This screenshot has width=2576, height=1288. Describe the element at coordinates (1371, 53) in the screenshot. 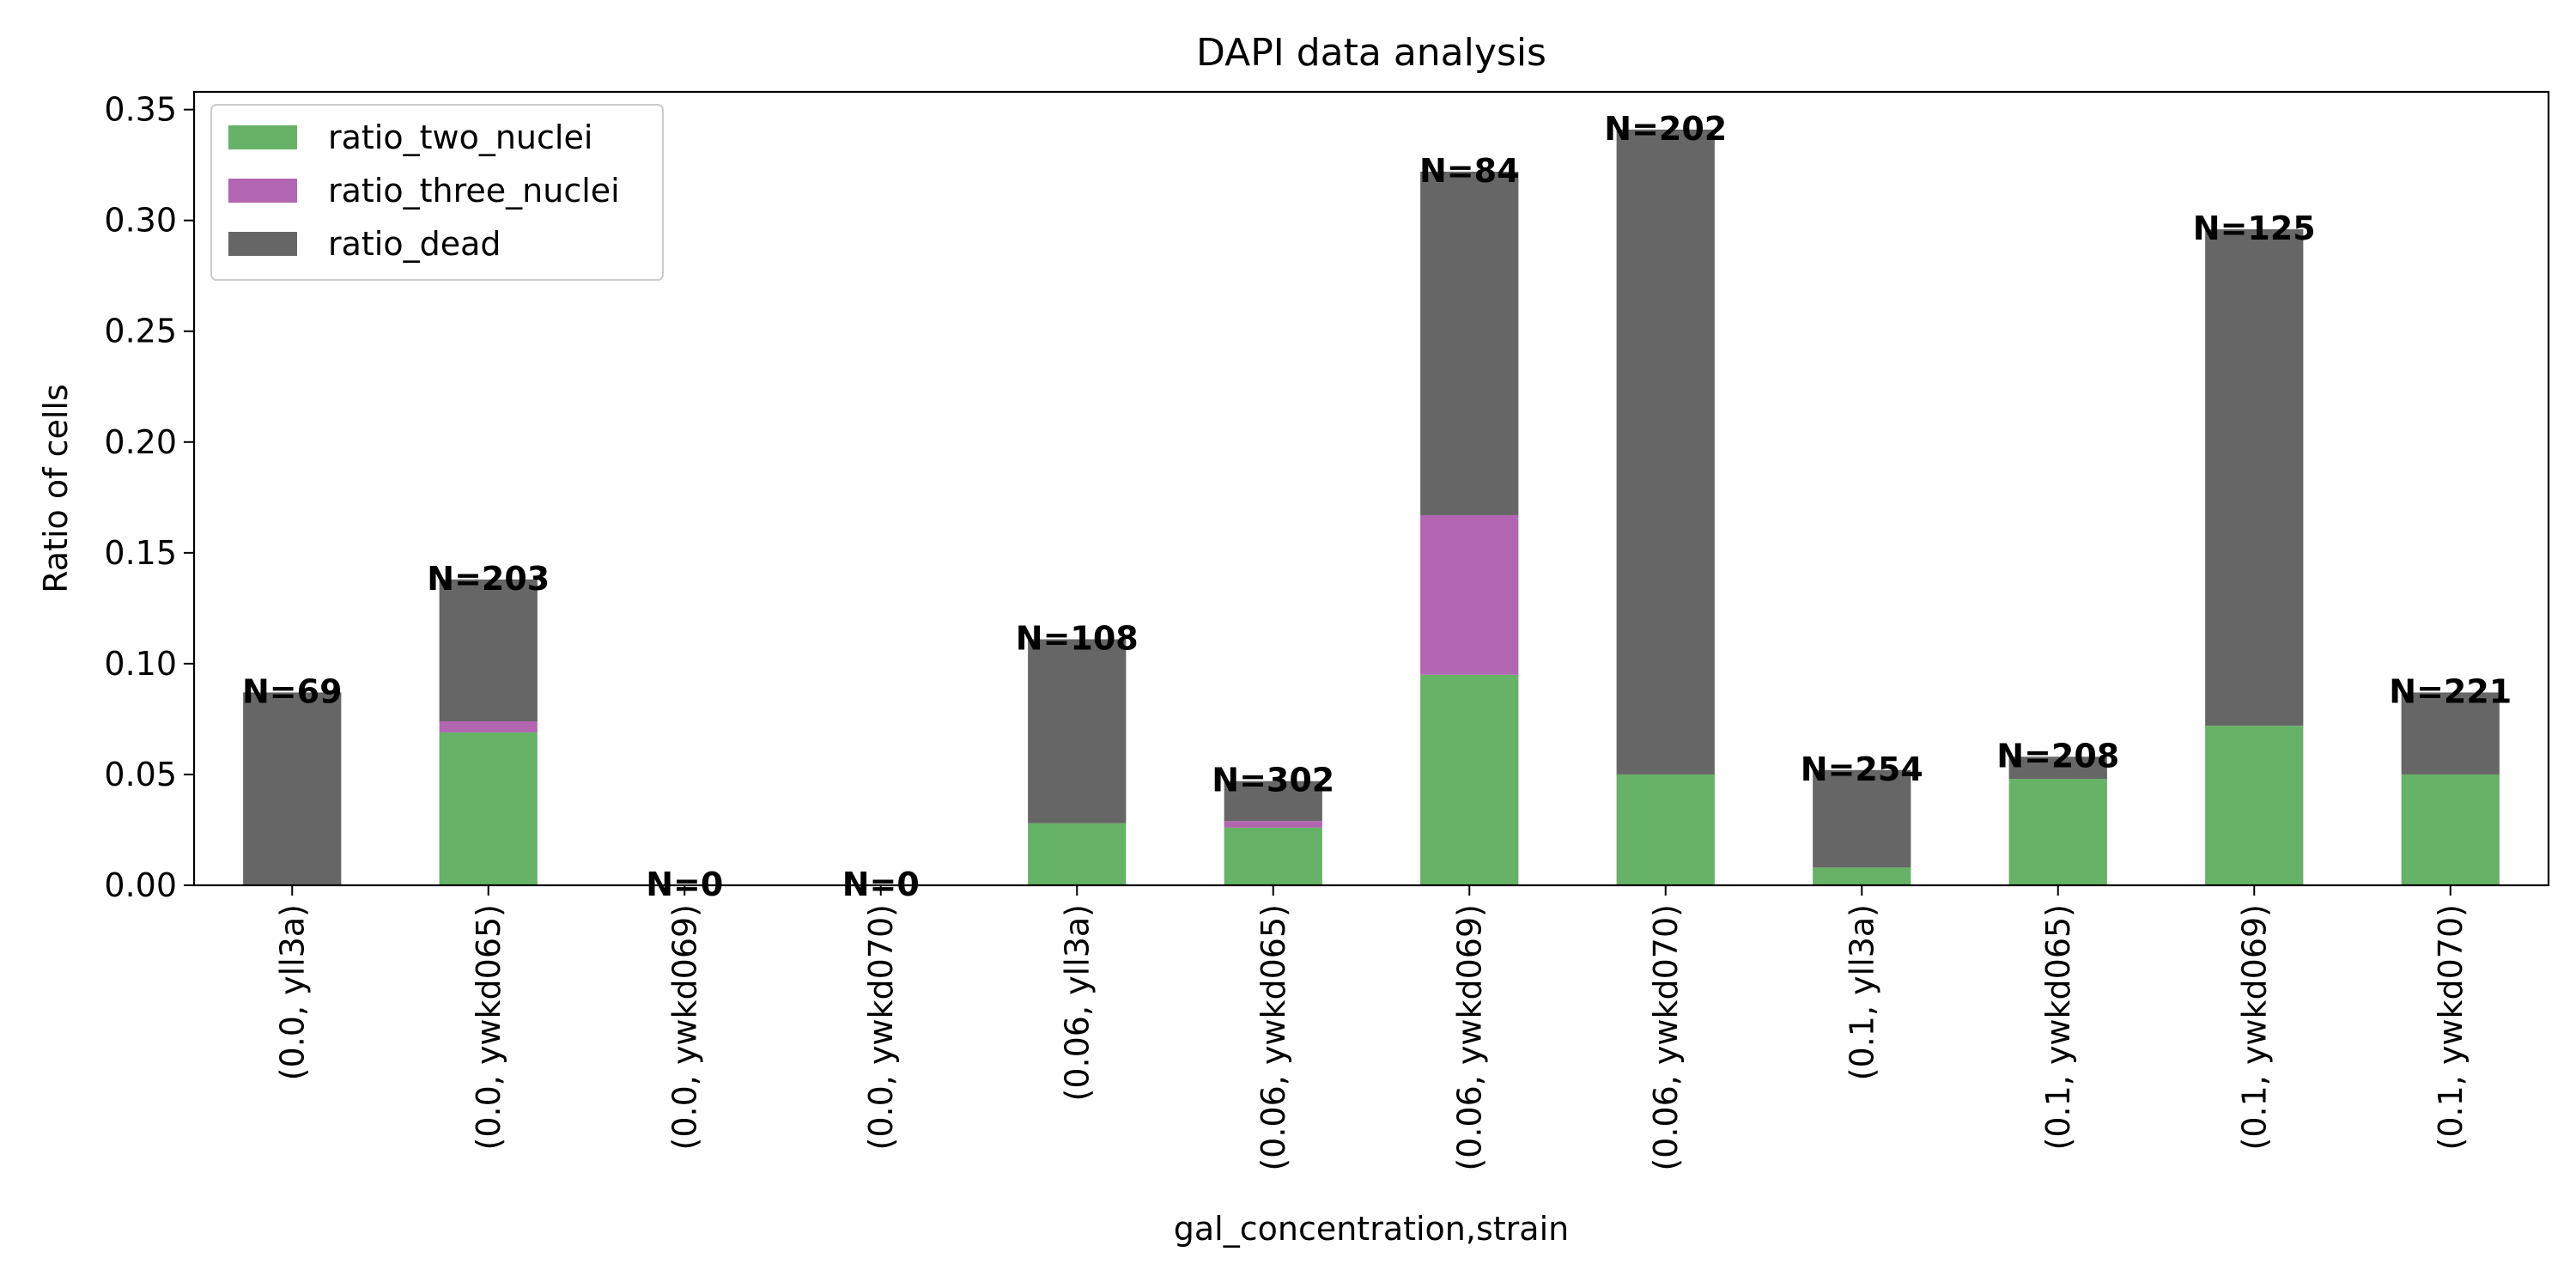

I see `chart-title: DAPI data analysis` at that location.